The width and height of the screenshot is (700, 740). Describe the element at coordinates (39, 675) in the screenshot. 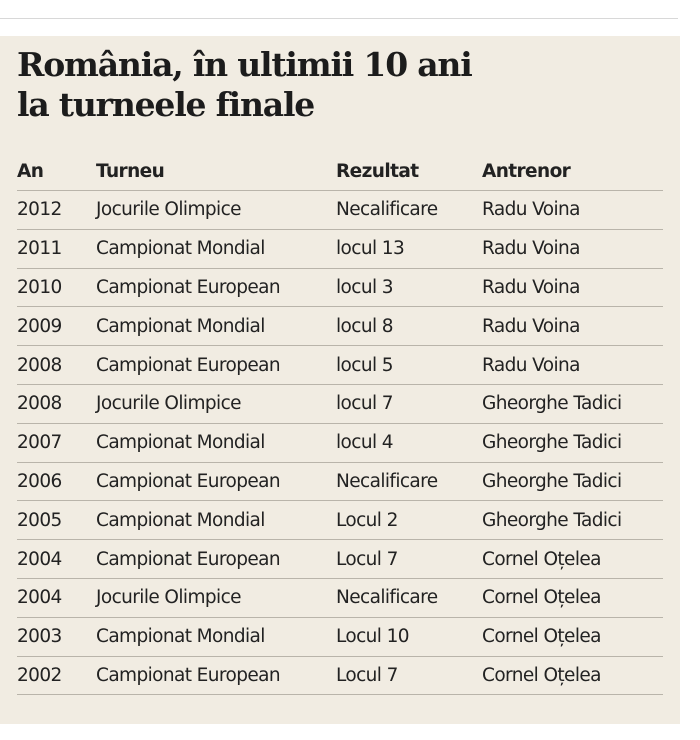

I see `cell-year: 2002` at that location.